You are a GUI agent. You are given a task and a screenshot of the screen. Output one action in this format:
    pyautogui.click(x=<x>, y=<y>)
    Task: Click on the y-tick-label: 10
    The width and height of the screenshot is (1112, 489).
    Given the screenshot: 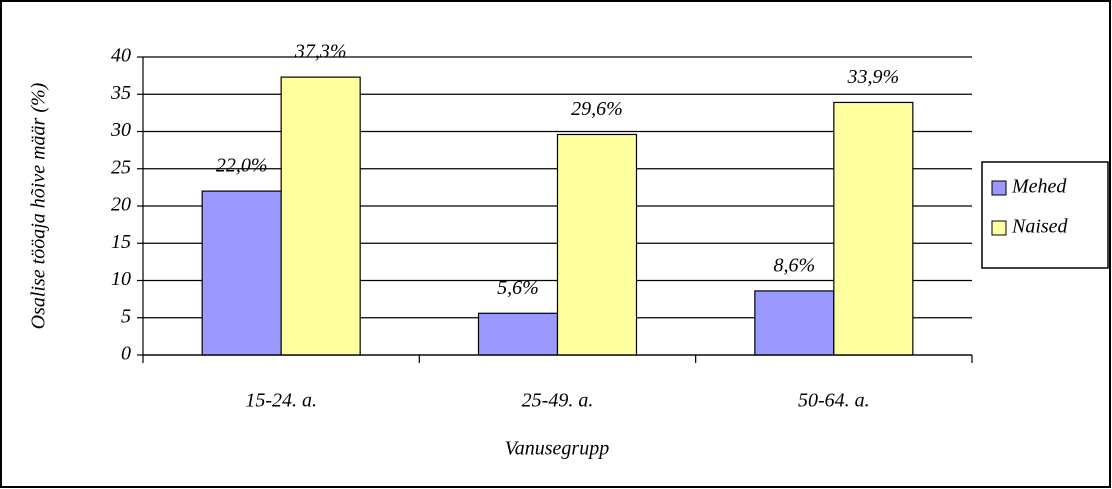 What is the action you would take?
    pyautogui.click(x=121, y=279)
    